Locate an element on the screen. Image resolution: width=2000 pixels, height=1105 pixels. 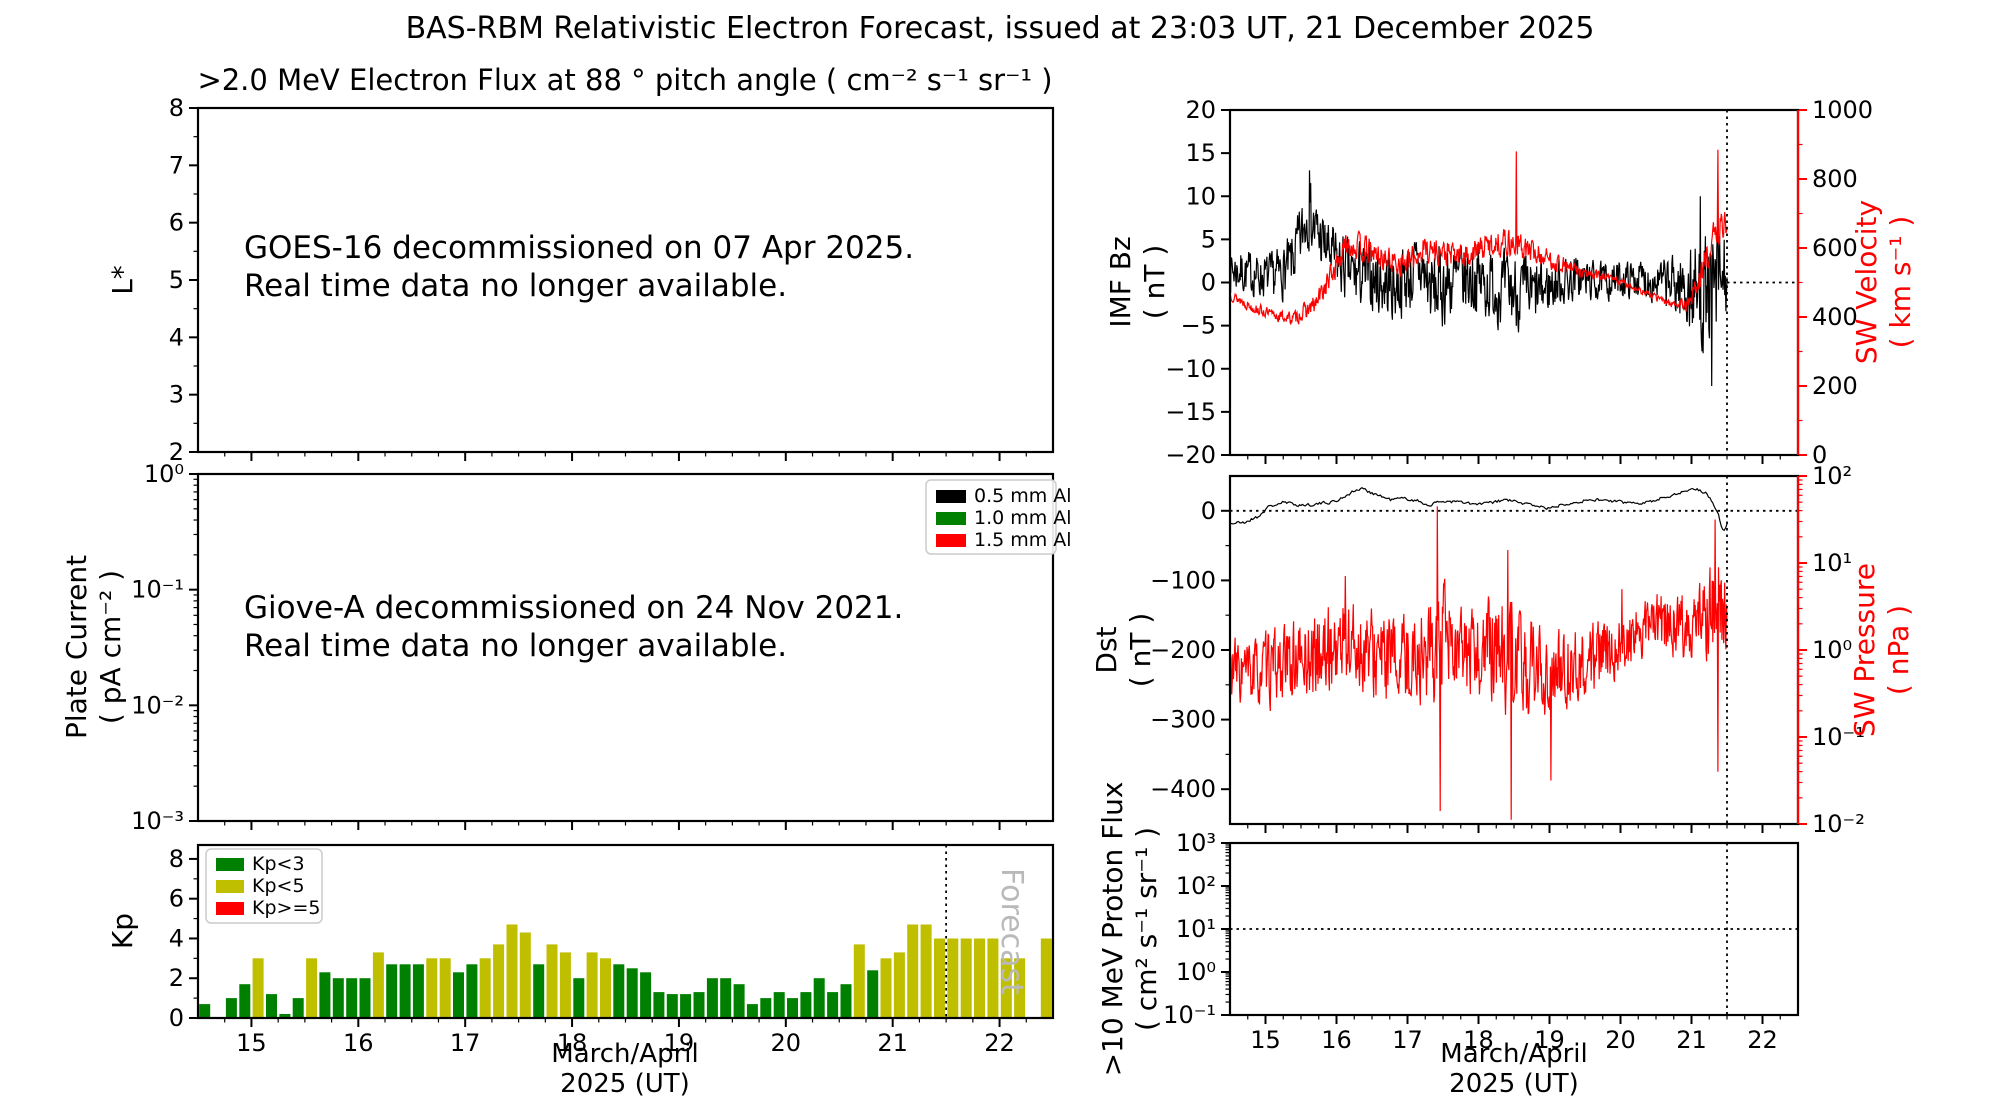
imf-bz-y-tick-label: −10 is located at coordinates (1190, 369).